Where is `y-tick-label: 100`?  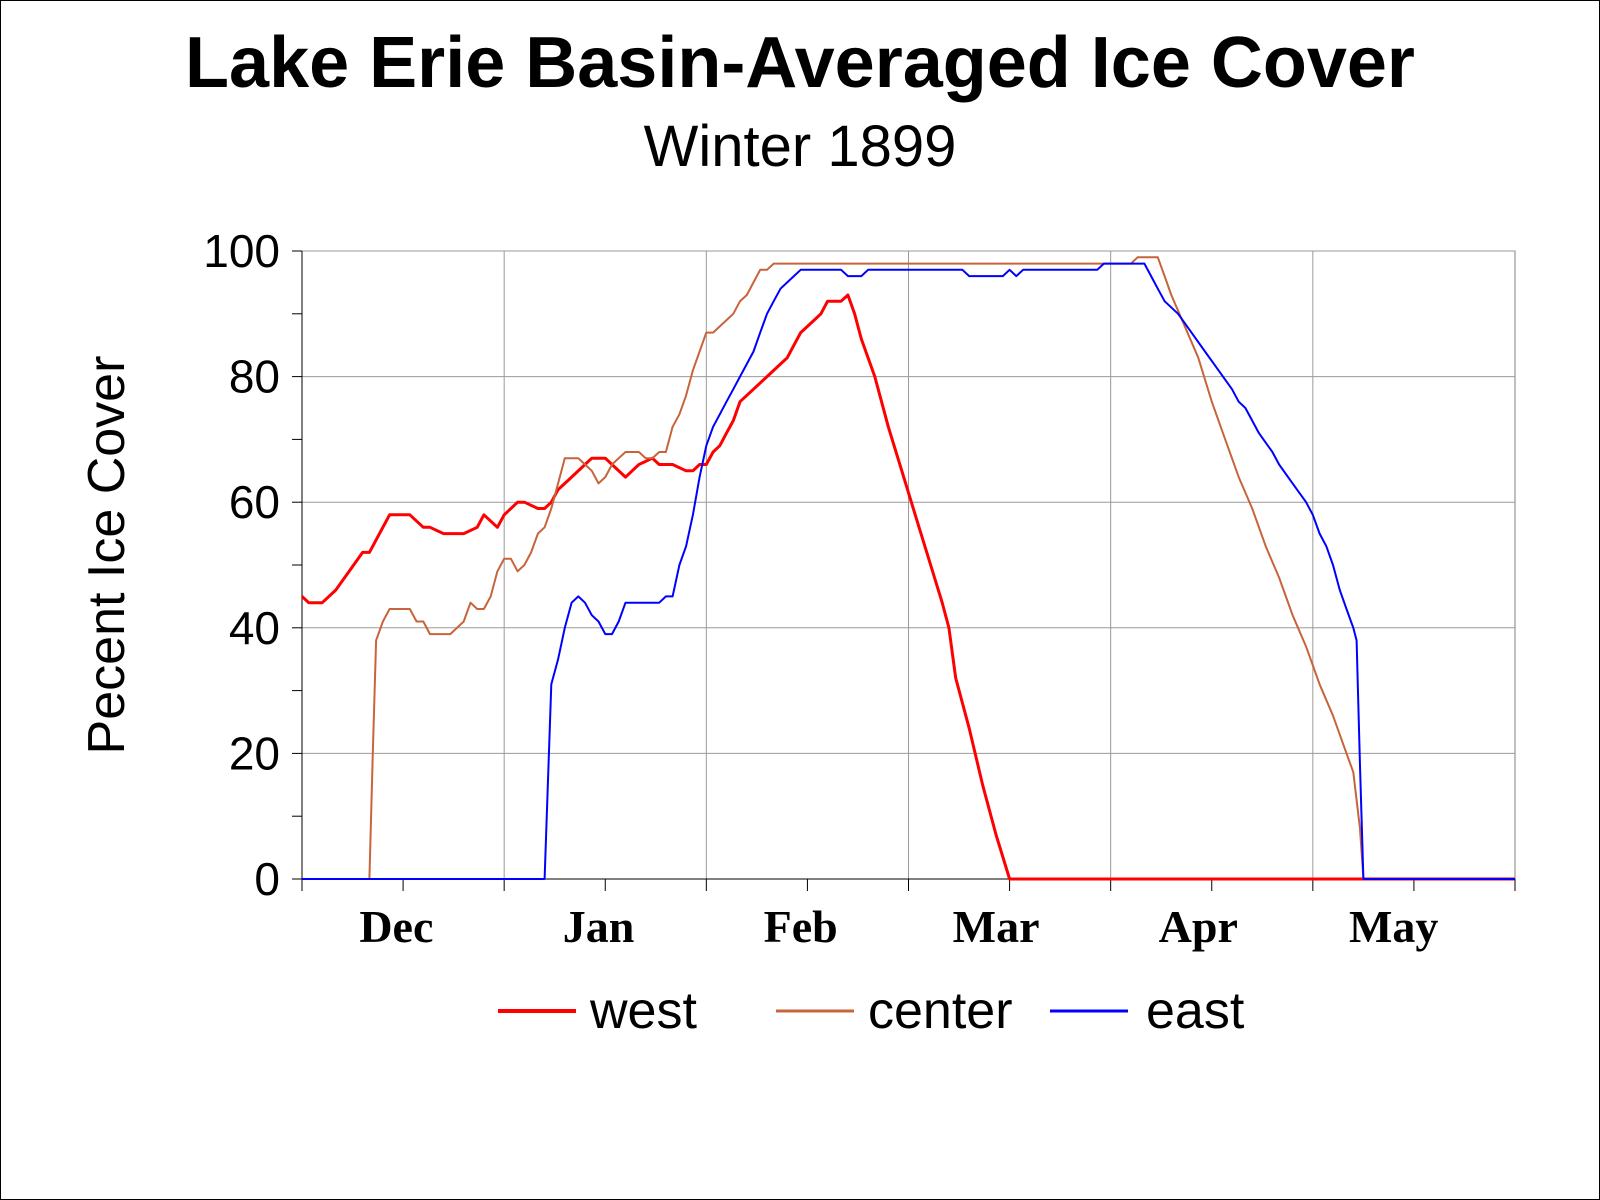 y-tick-label: 100 is located at coordinates (241, 251).